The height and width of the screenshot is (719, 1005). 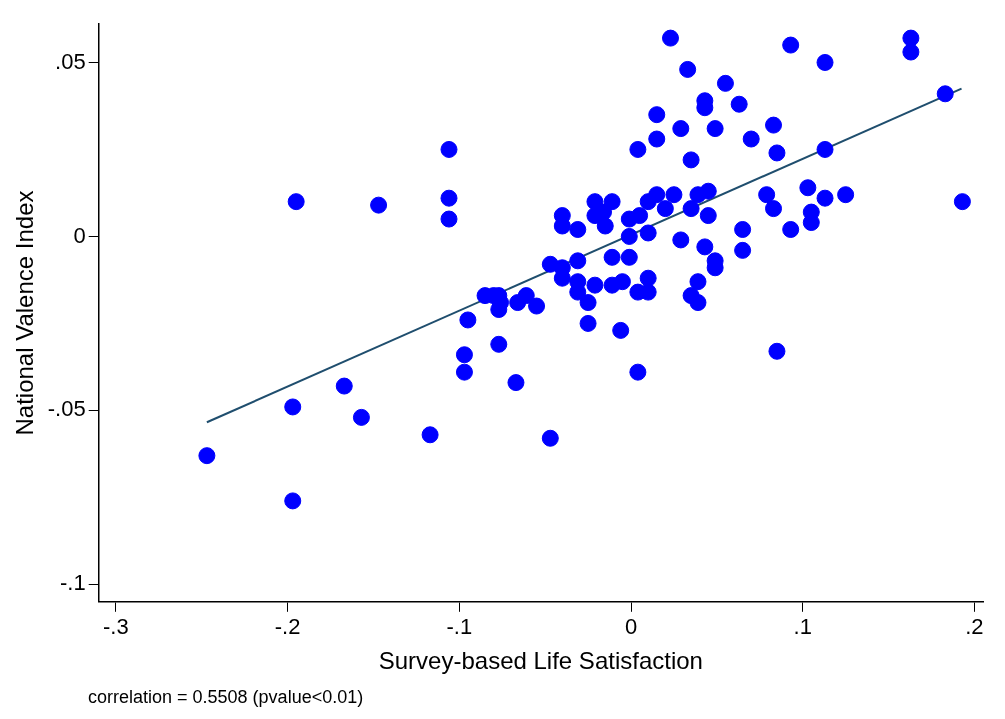 What do you see at coordinates (73, 583) in the screenshot?
I see `y-tick-label: -.1` at bounding box center [73, 583].